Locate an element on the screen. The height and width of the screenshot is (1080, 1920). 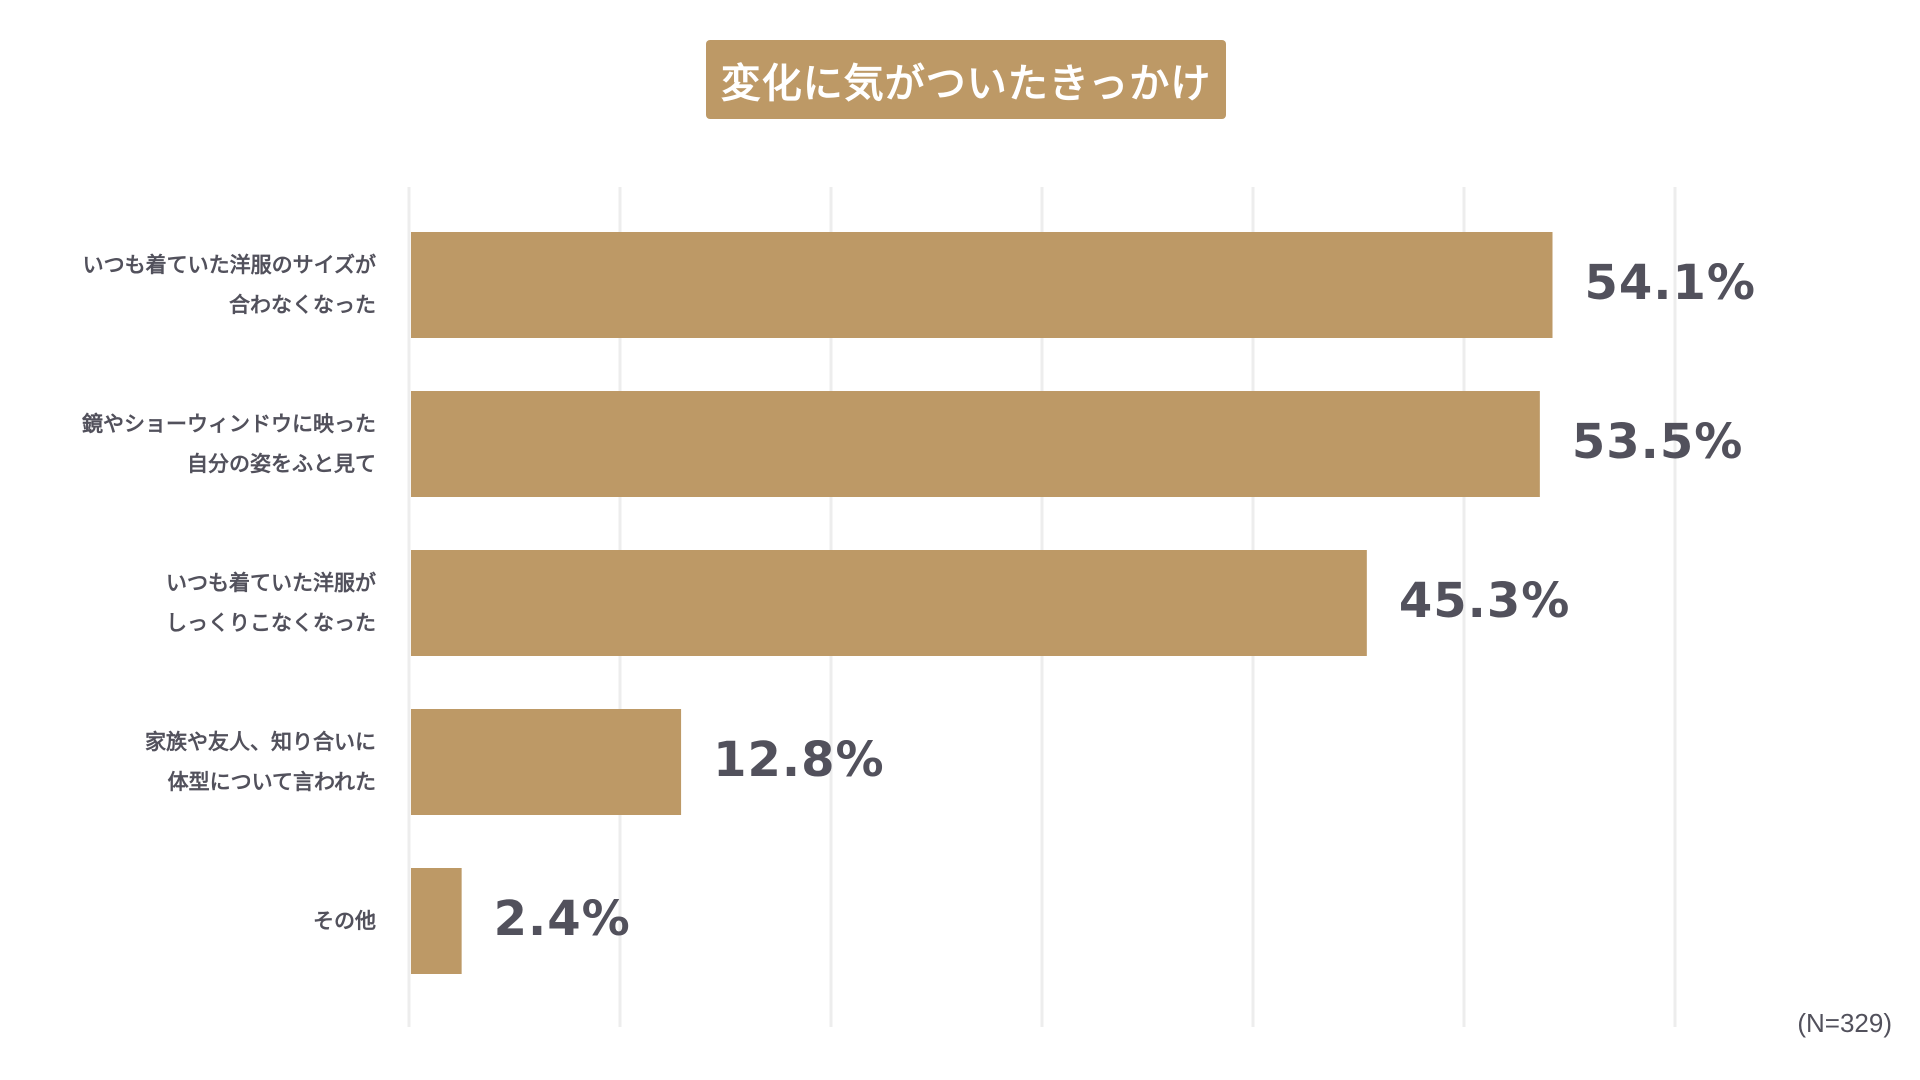
value-label: 53.5% is located at coordinates (1657, 442).